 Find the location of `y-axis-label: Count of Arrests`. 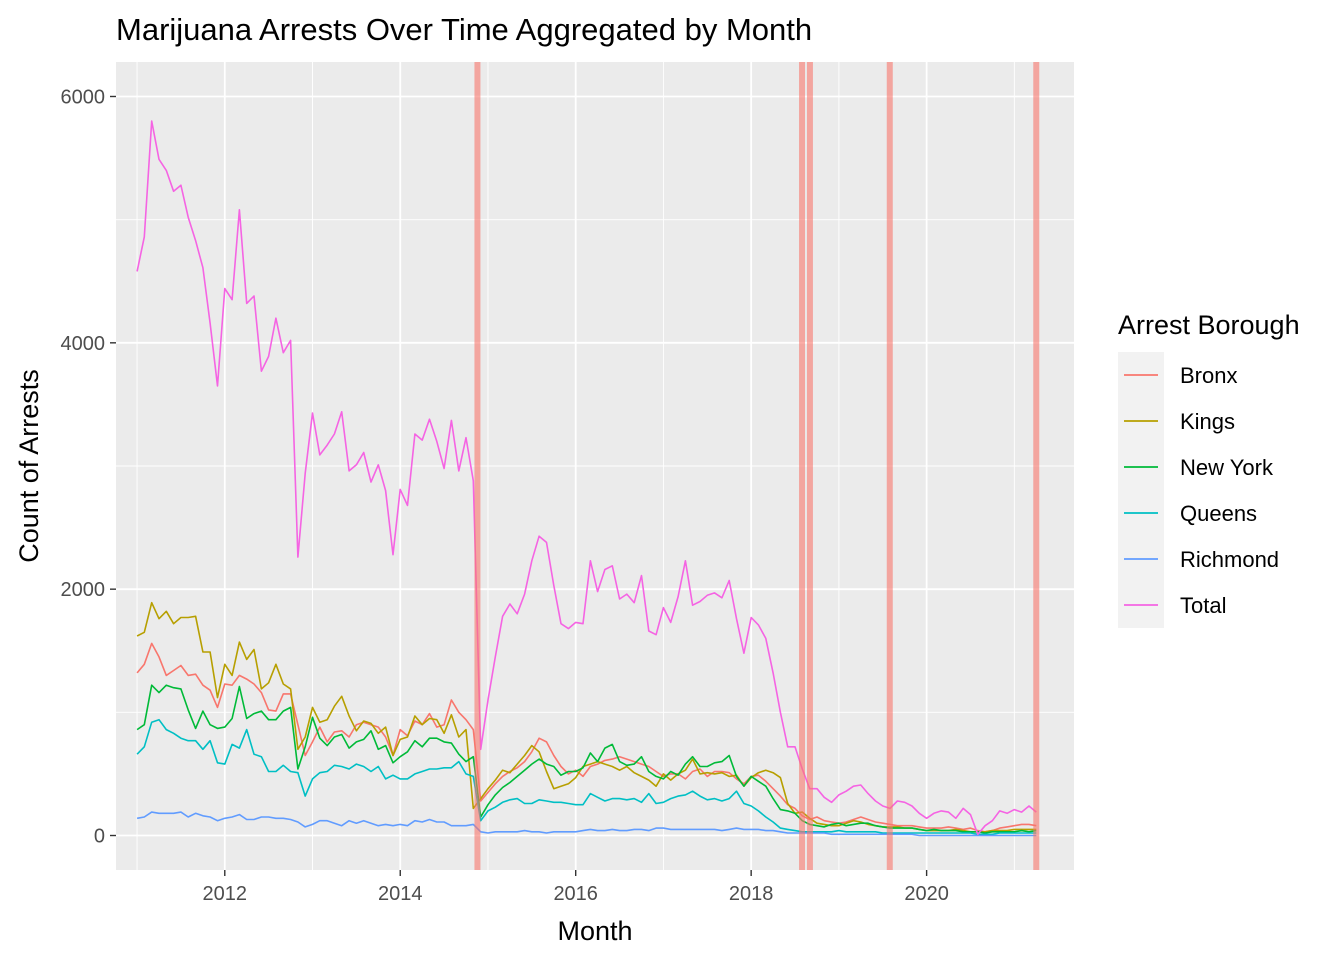

y-axis-label: Count of Arrests is located at coordinates (29, 466).